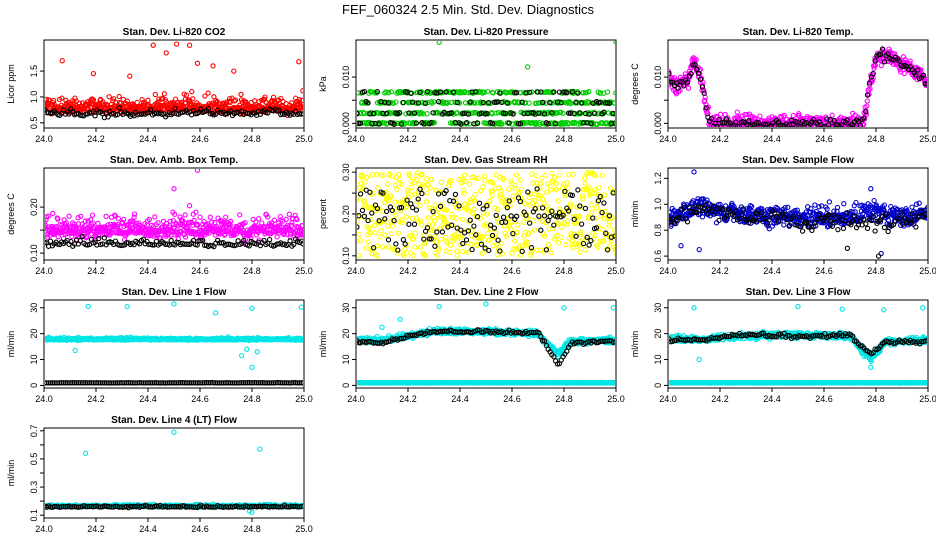  What do you see at coordinates (148, 139) in the screenshot?
I see `x-tick-label: 24.4` at bounding box center [148, 139].